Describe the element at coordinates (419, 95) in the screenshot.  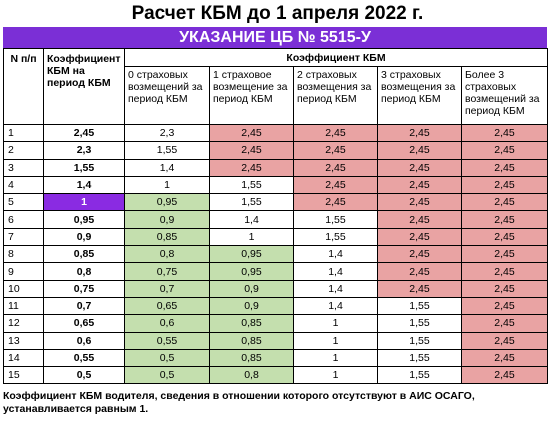
I see `header-col-3: 3 страховых возмещения за период КБМ` at that location.